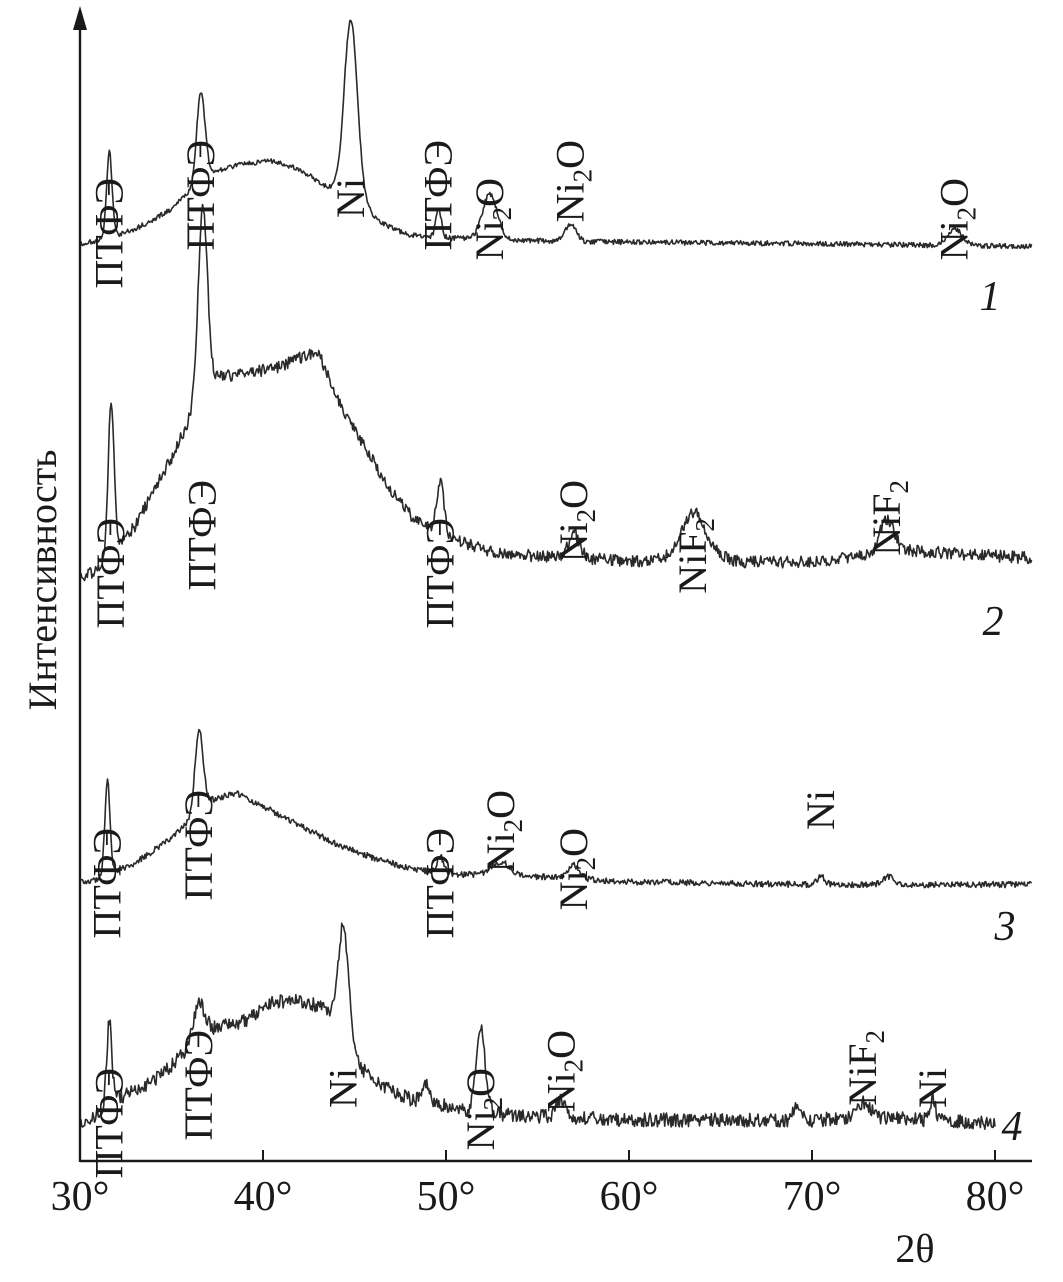 This screenshot has height=1282, width=1063. What do you see at coordinates (263, 1197) in the screenshot?
I see `x-tick-label-40: 40°` at bounding box center [263, 1197].